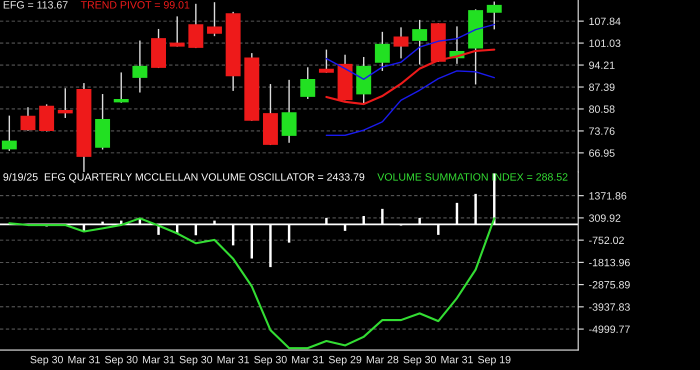  I want to click on text: TREND PIVOT = 99.01, so click(135, 5).